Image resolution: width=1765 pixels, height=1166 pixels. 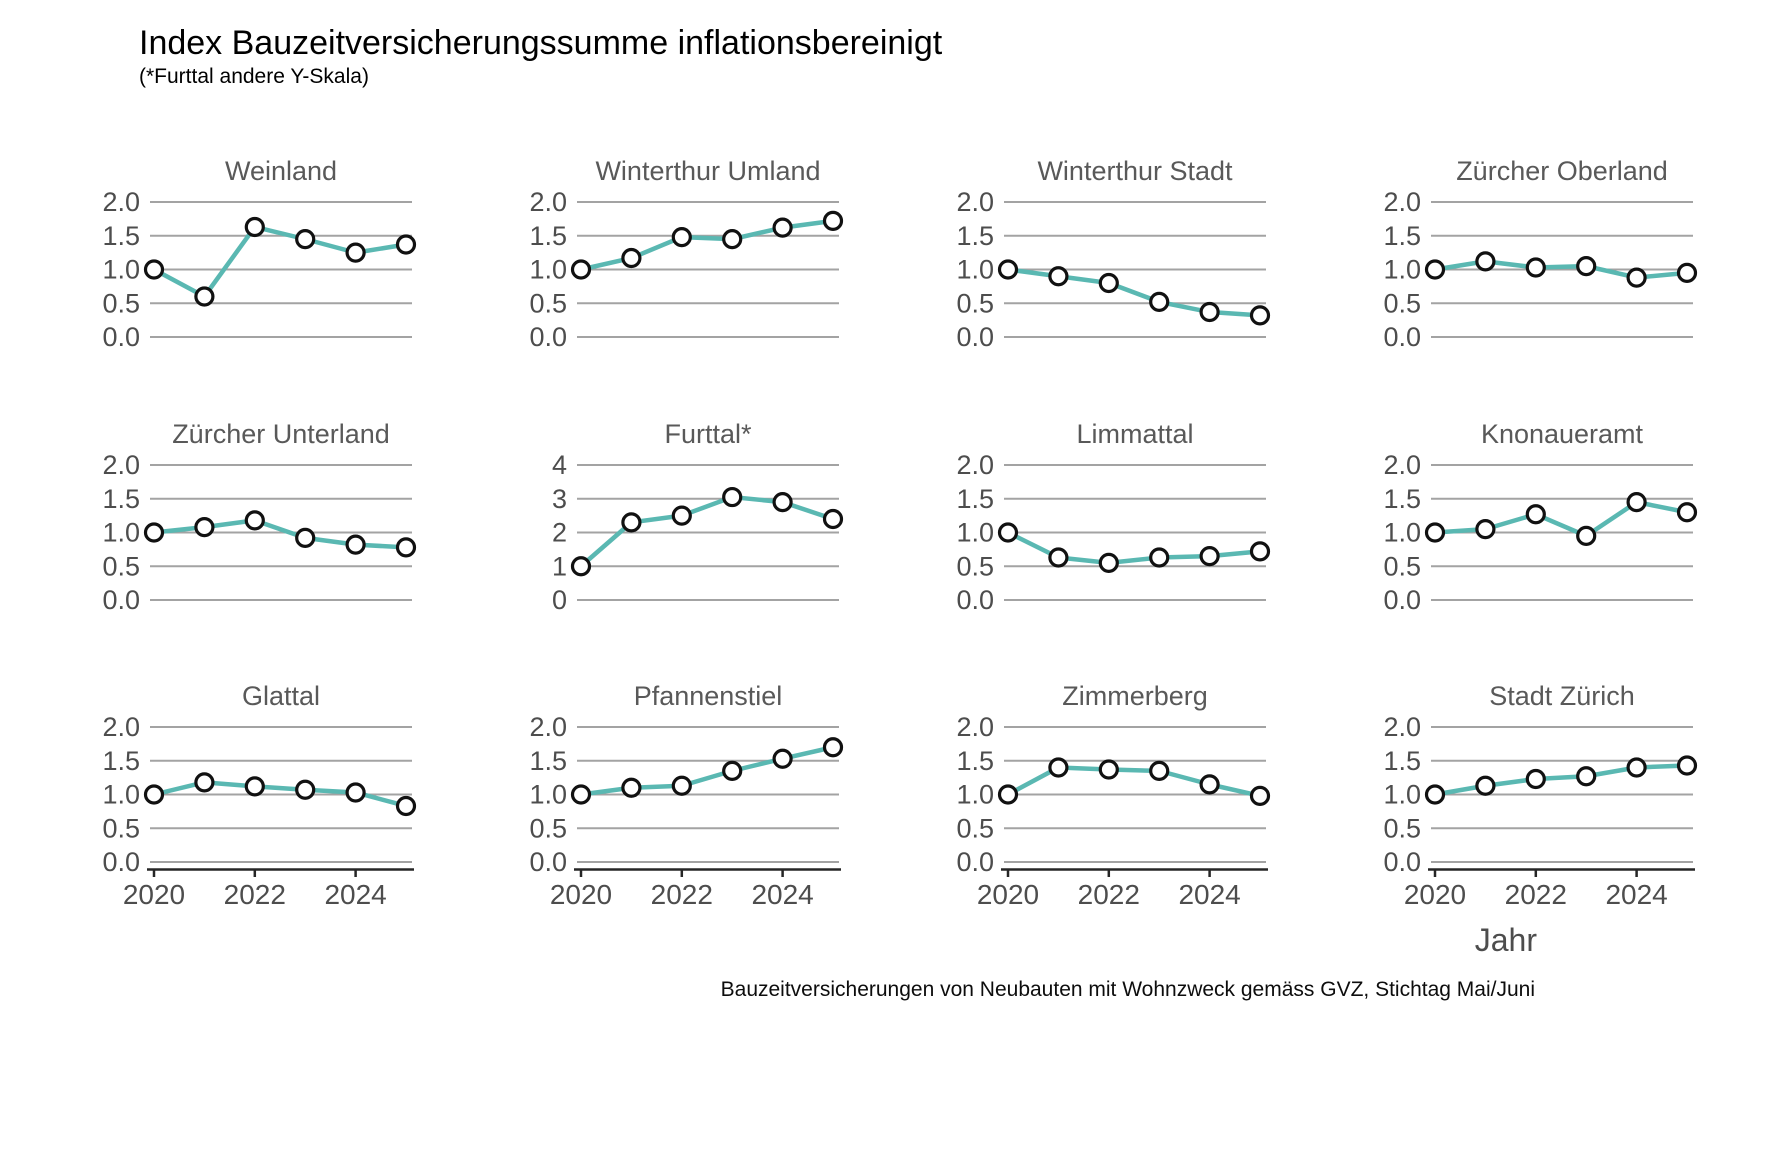 I want to click on facet-chart-limmattal: Limmattal 2.0 1.5 1.00.5 0.0, so click(x=1113, y=517).